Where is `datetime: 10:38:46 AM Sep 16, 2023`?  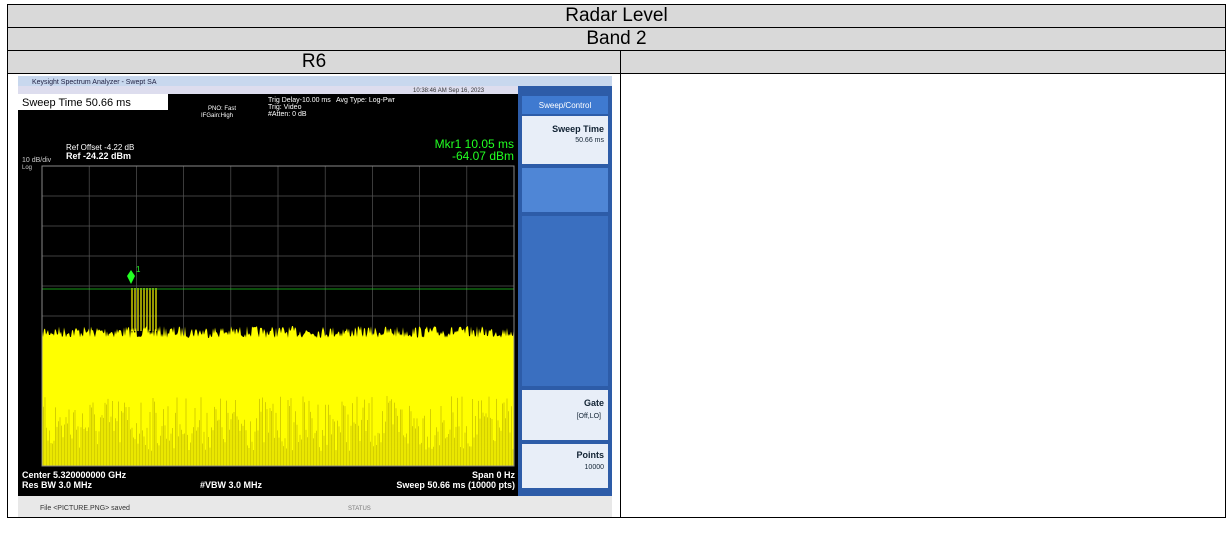 datetime: 10:38:46 AM Sep 16, 2023 is located at coordinates (449, 91).